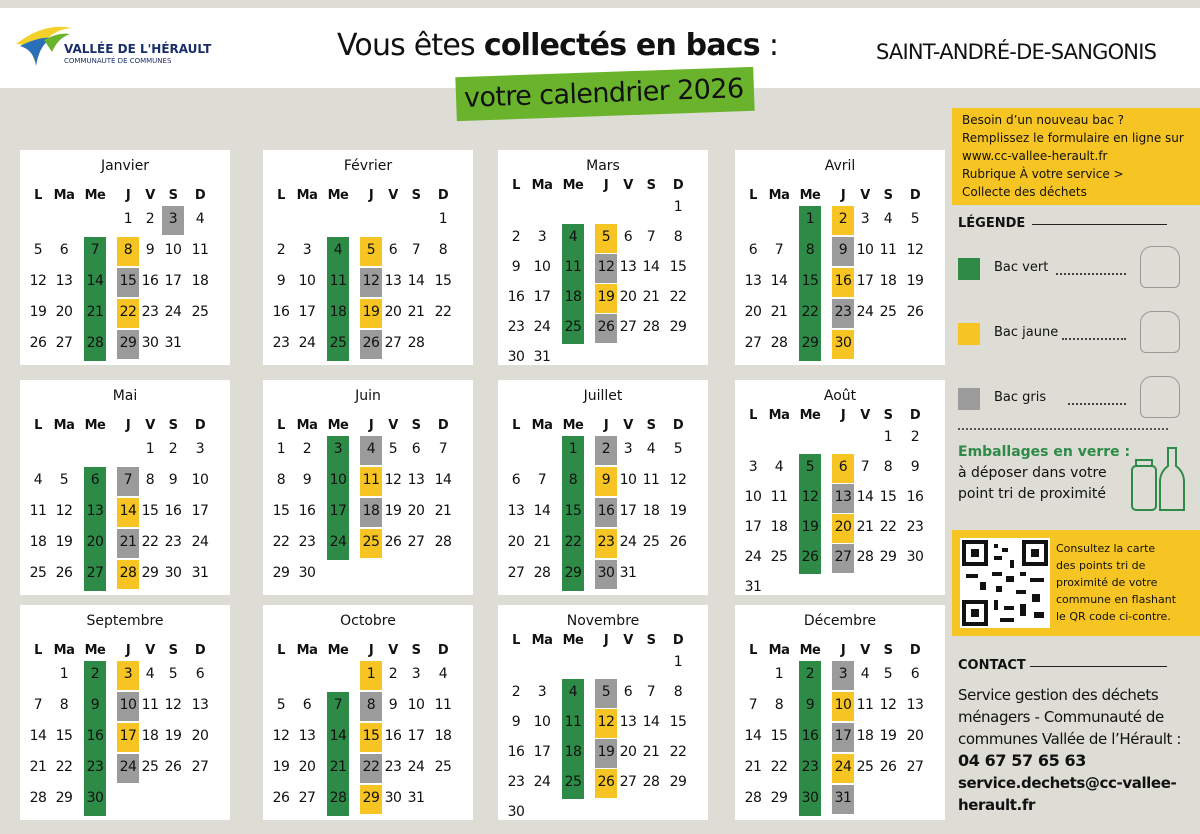 Image resolution: width=1200 pixels, height=834 pixels. I want to click on info-line: Besoin d’un nouveau bac ?, so click(1043, 120).